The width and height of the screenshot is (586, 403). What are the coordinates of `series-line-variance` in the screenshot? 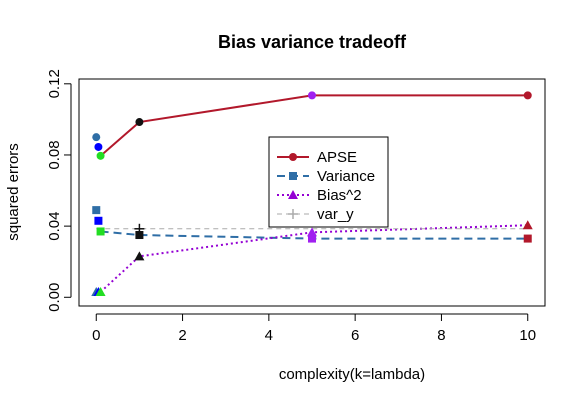 It's located at (314, 235).